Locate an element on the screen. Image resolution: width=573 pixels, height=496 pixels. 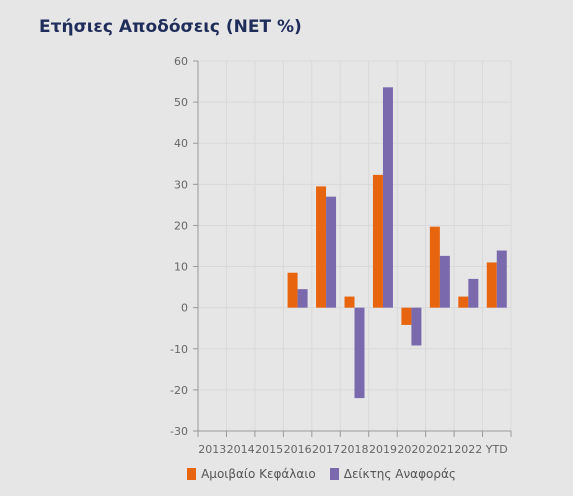
y-tick-label: -20 is located at coordinates (179, 390).